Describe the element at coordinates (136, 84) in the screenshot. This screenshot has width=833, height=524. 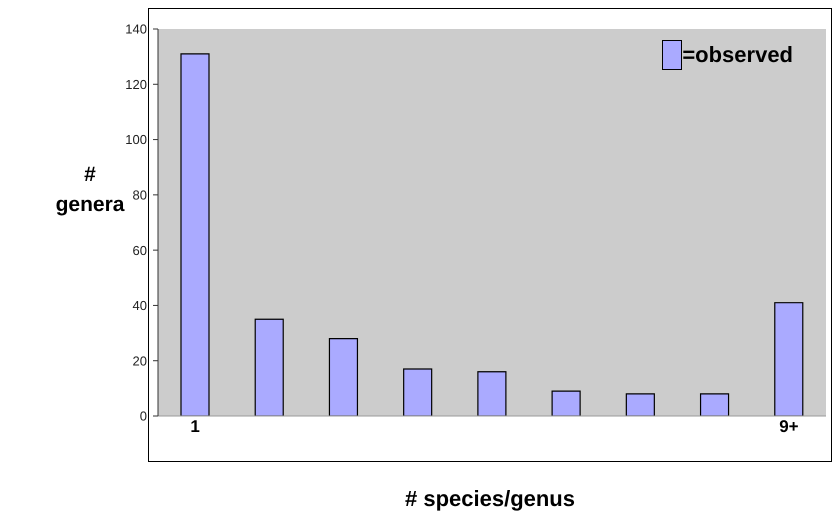
I see `y-tick-label: 120` at that location.